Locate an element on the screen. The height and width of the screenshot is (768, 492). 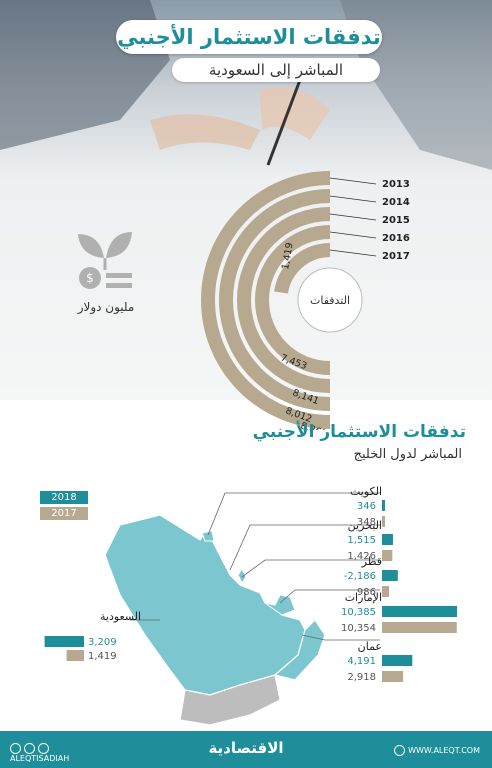
value-label-2018-2: -2,186 is located at coordinates (360, 576).